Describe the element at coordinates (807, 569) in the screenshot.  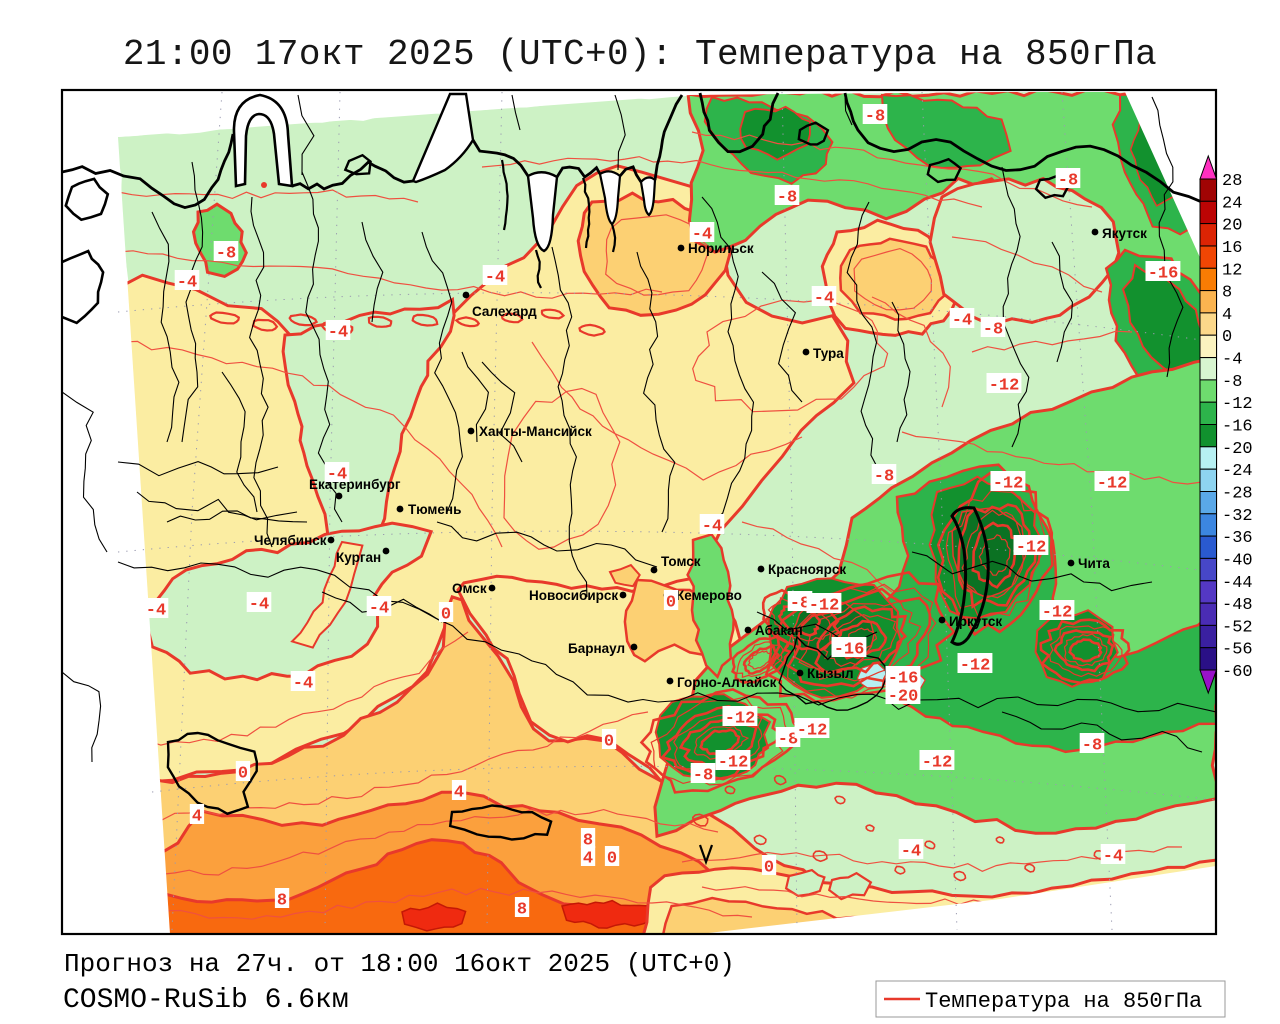
I see `svg-text: Красноярск` at that location.